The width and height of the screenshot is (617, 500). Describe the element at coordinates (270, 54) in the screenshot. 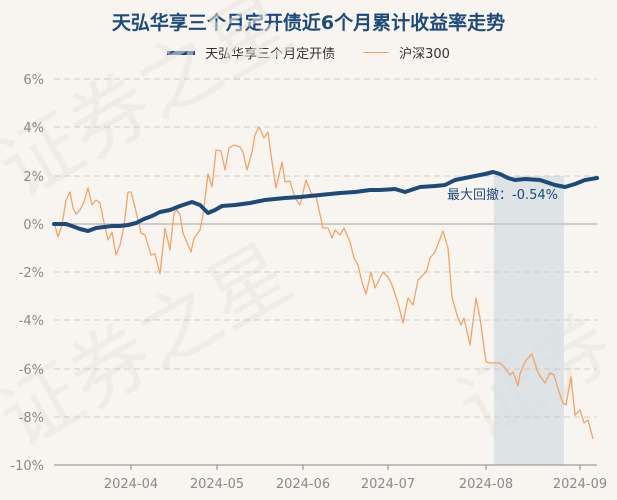

I see `legend-label-fund: 天弘华享三个月定开债` at that location.